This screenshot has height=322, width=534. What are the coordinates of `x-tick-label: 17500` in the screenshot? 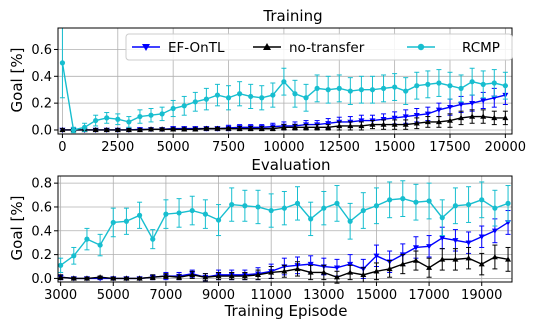 It's located at (449, 147).